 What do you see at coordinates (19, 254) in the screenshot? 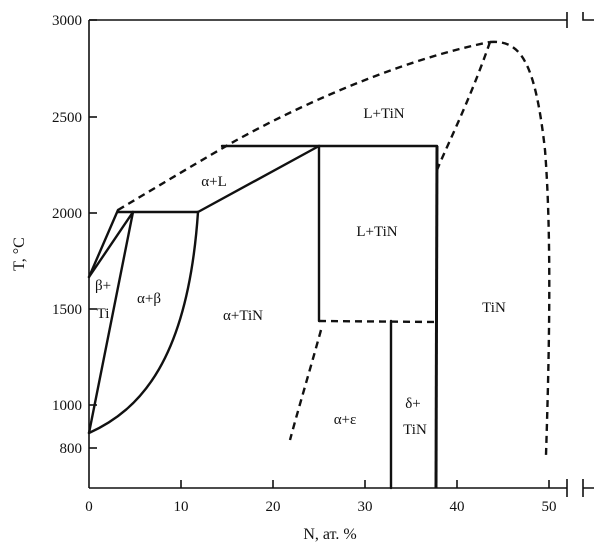
I see `y-axis-title: T, °C` at bounding box center [19, 254].